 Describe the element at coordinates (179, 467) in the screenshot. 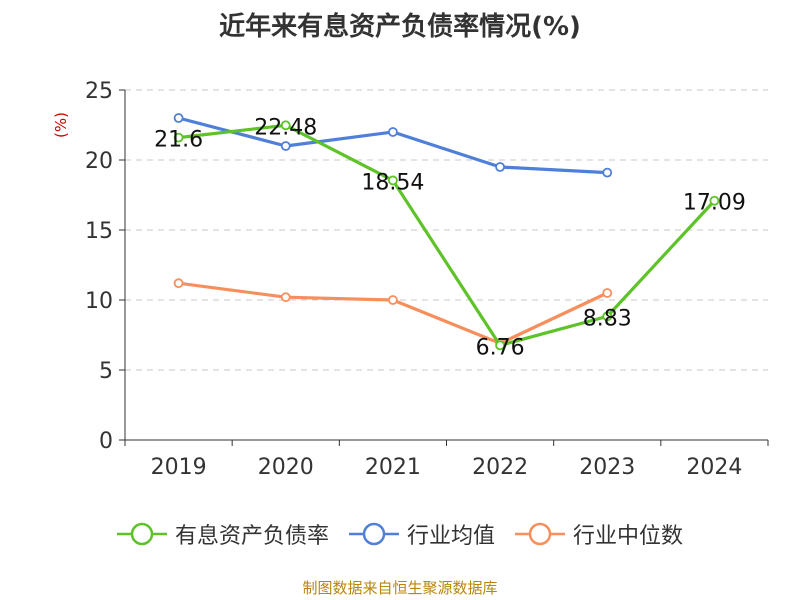

I see `x-tick-label: 2019` at that location.